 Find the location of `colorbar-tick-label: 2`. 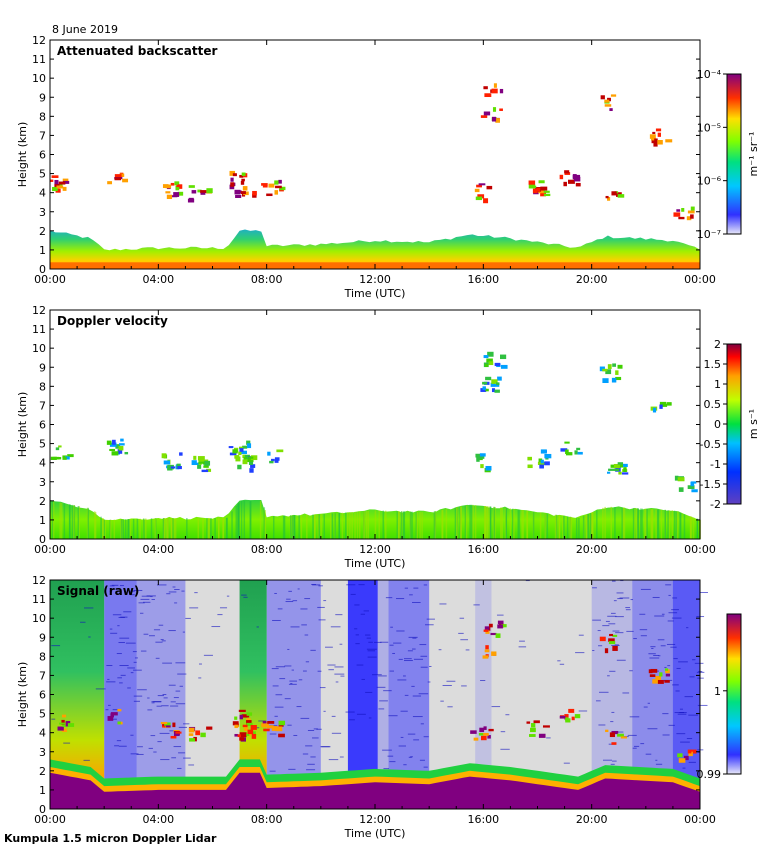

colorbar-tick-label: 2 is located at coordinates (717, 344).